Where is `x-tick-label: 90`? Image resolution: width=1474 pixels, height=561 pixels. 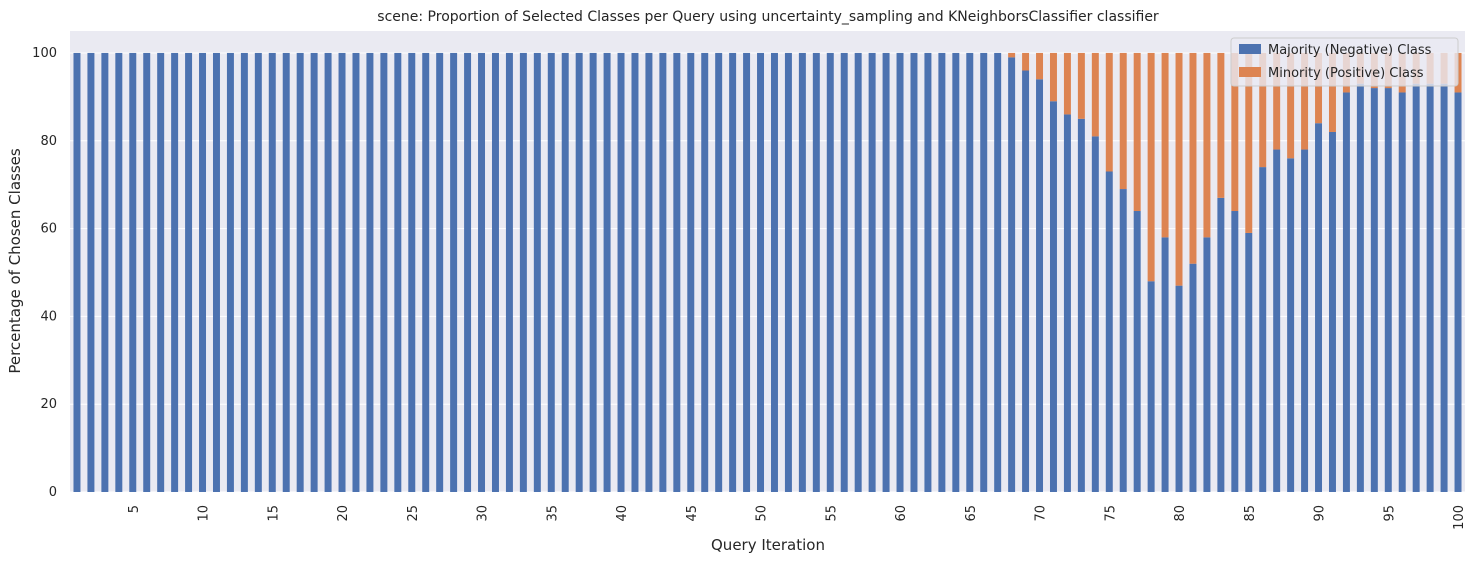 x-tick-label: 90 is located at coordinates (1320, 513).